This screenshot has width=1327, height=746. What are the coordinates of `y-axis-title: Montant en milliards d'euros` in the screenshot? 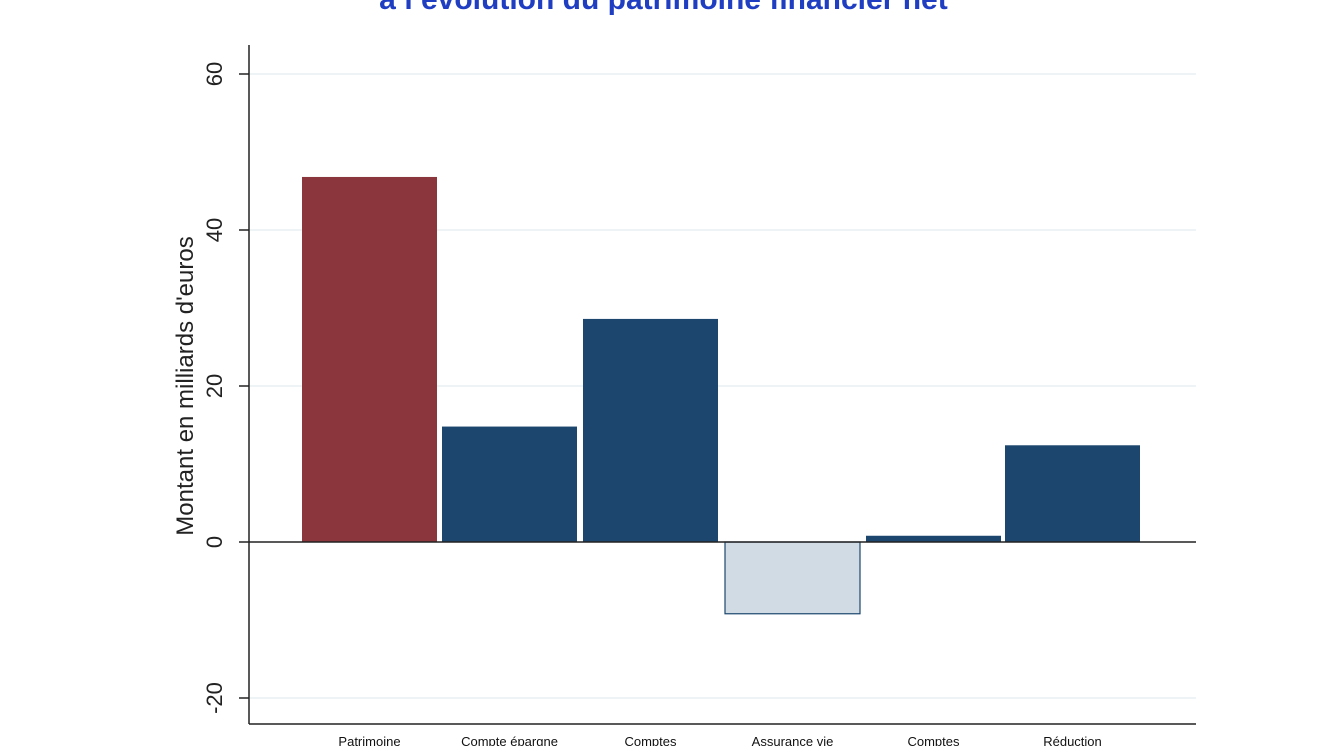 It's located at (185, 385).